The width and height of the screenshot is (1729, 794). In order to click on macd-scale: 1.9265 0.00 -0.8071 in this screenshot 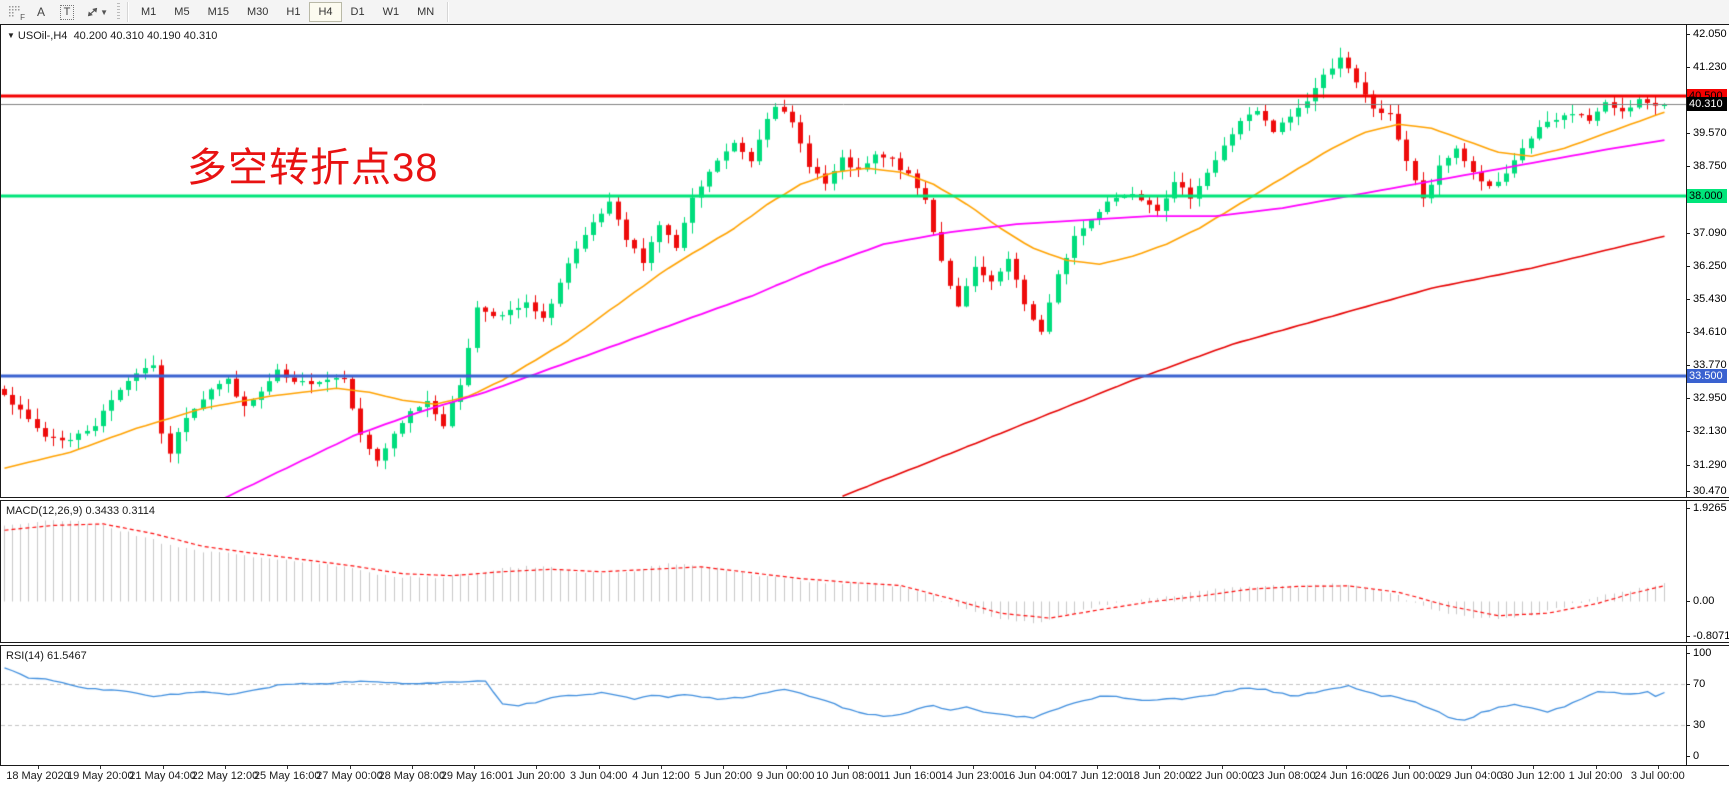, I will do `click(1707, 571)`.